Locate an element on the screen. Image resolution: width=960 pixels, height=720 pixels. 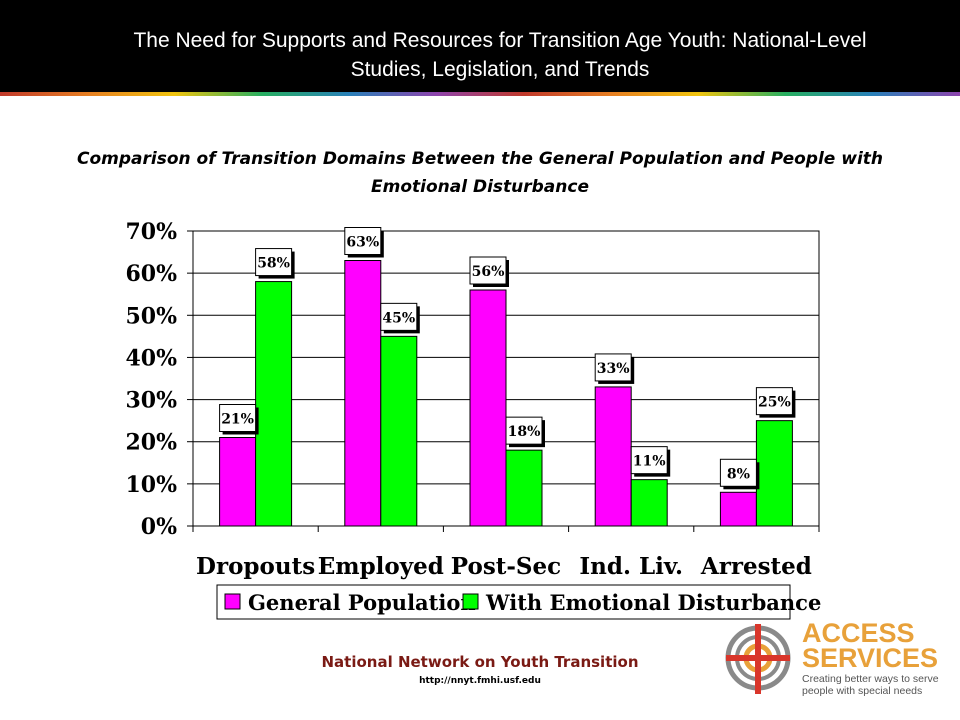
data-label: 21% is located at coordinates (237, 420).